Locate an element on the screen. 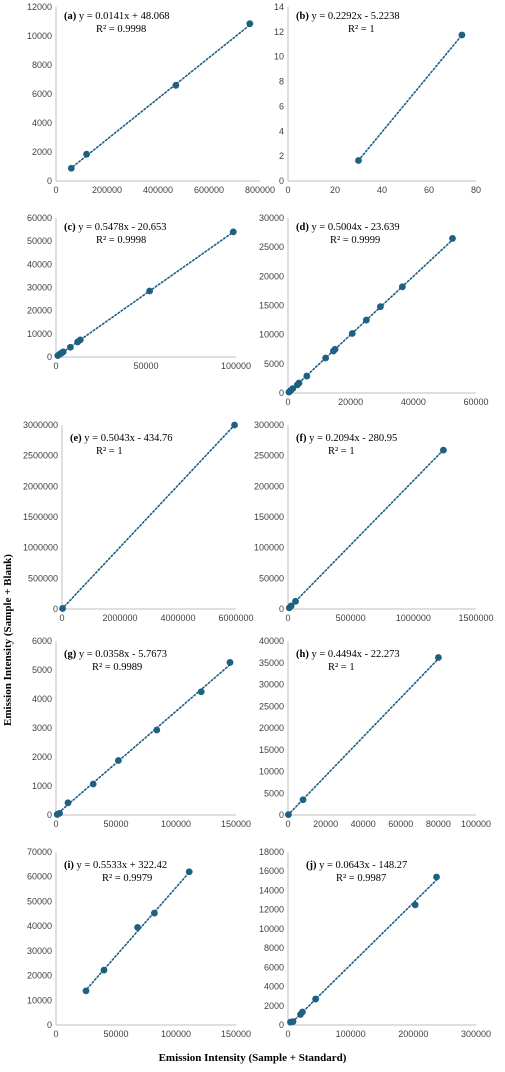  r-squared-label: R² = 0.9999 is located at coordinates (355, 240).